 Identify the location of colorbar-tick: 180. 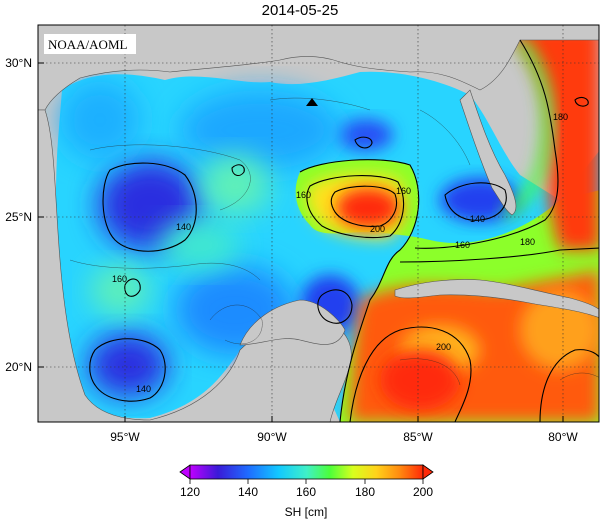
(365, 492).